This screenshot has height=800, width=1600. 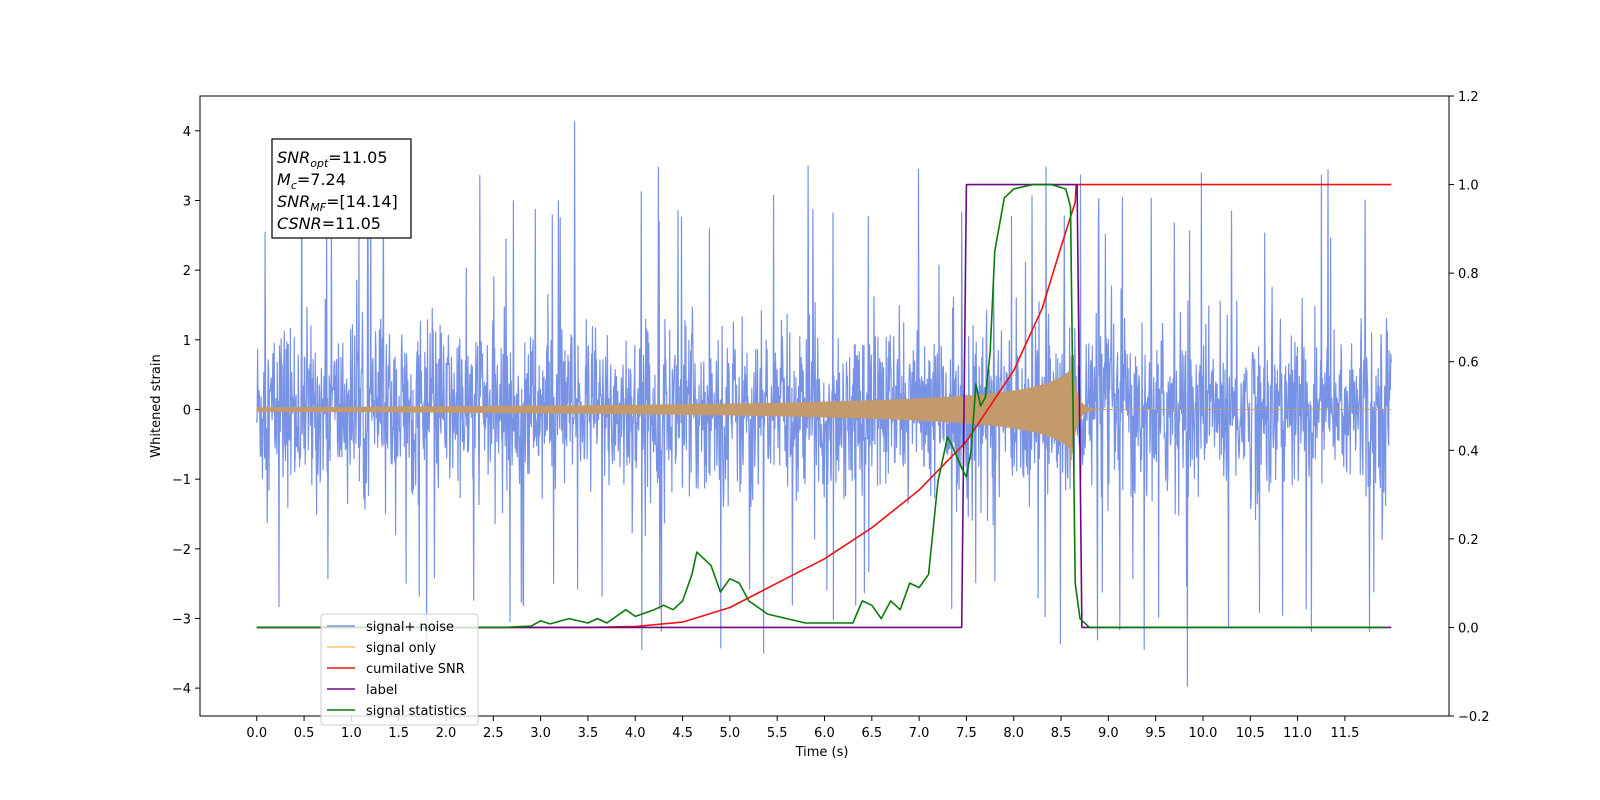 What do you see at coordinates (401, 648) in the screenshot?
I see `legend-entry: signal only` at bounding box center [401, 648].